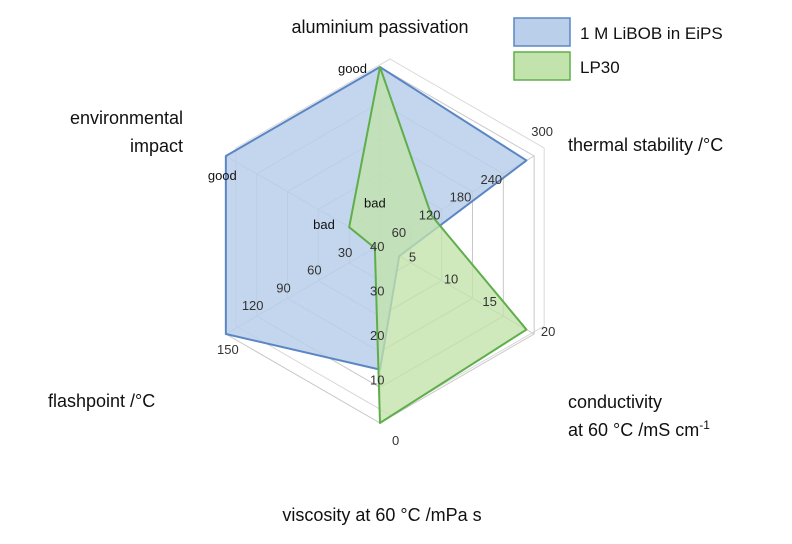 Image resolution: width=792 pixels, height=544 pixels. What do you see at coordinates (615, 402) in the screenshot?
I see `axis-title: conductivity` at bounding box center [615, 402].